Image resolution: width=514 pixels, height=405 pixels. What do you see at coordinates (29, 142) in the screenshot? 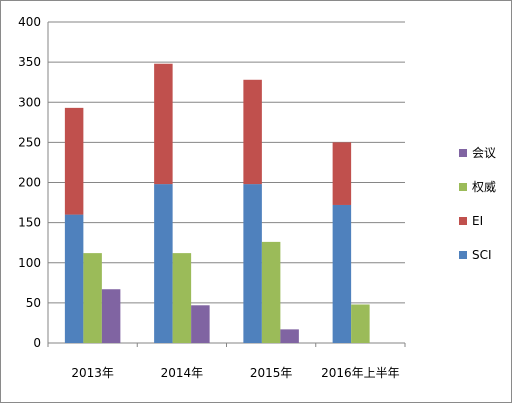
I see `y-tick-label: 250` at bounding box center [29, 142].